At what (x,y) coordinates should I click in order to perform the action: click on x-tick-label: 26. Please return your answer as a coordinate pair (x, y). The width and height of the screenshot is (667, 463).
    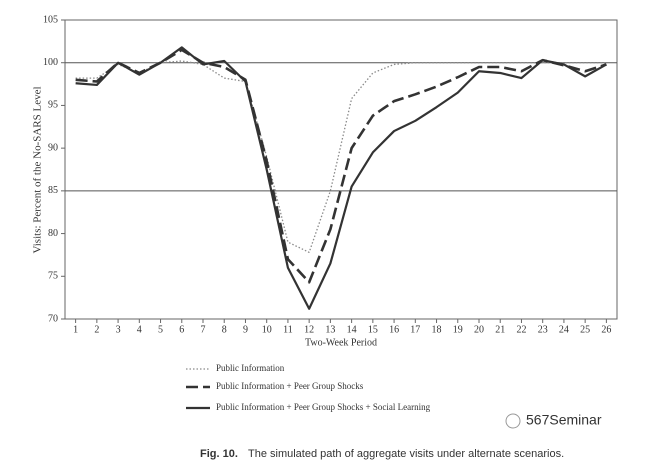
    Looking at the image, I should click on (606, 329).